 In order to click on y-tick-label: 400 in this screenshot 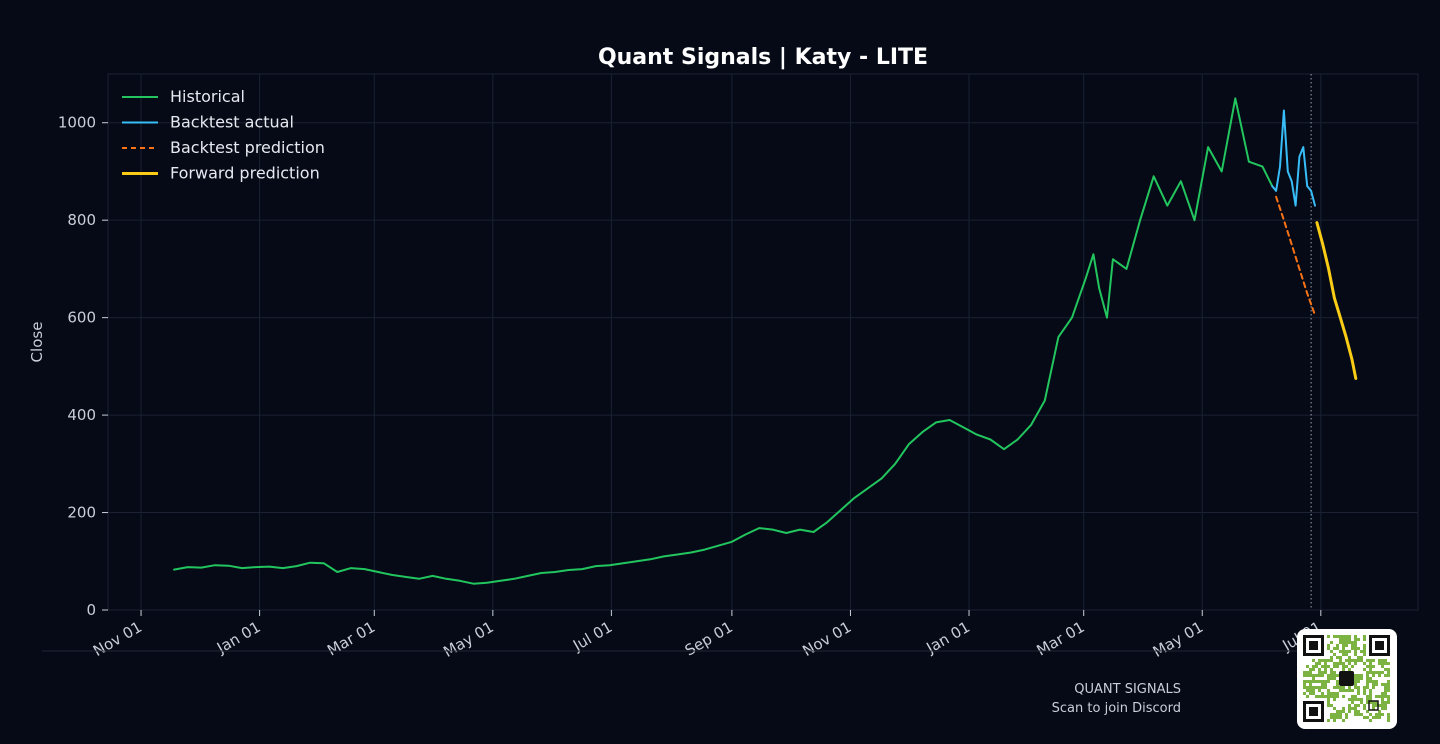, I will do `click(81, 415)`.